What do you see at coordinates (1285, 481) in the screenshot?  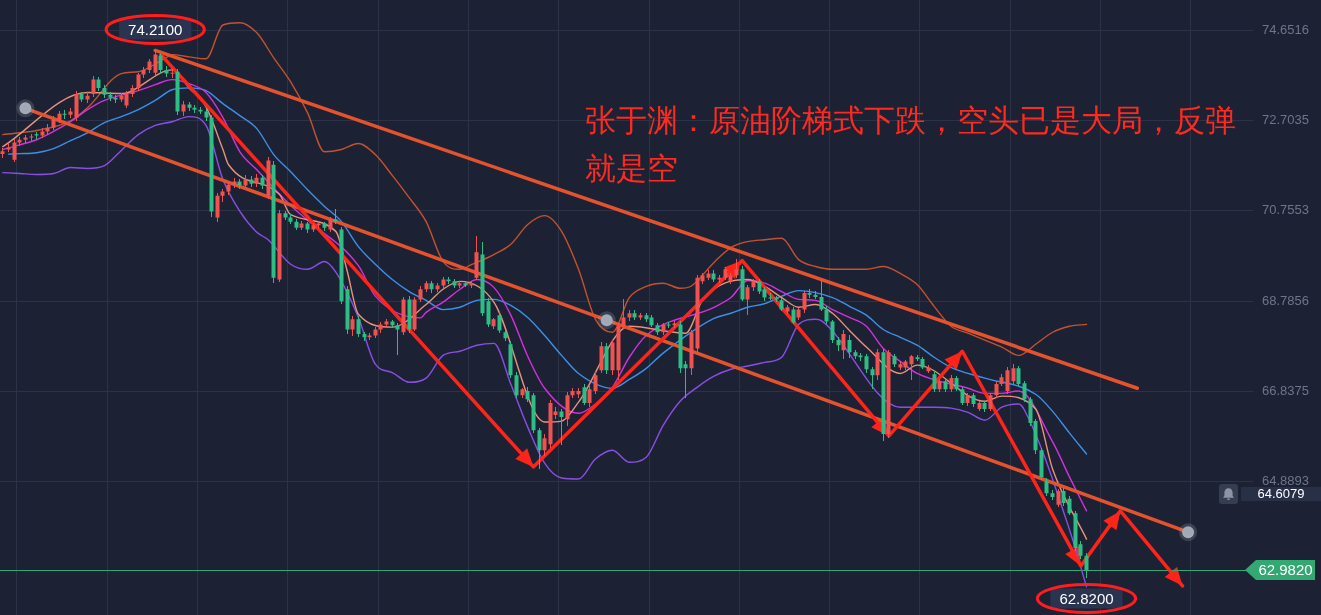 I see `y-tick-label: 64.8893` at bounding box center [1285, 481].